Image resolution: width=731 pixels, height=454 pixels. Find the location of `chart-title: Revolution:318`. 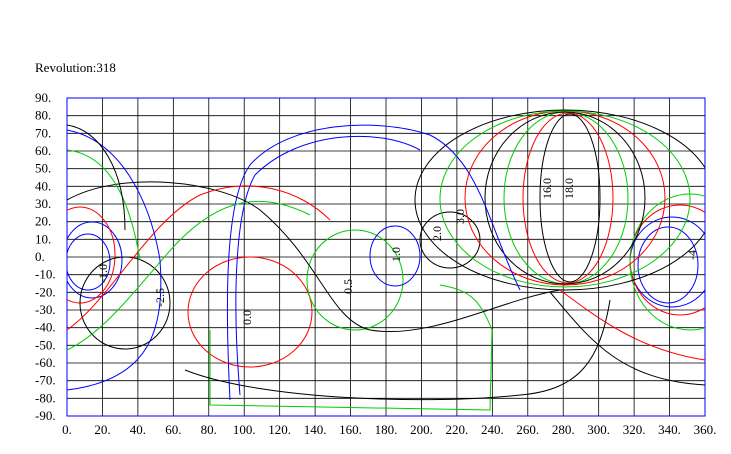

chart-title: Revolution:318 is located at coordinates (75, 67).